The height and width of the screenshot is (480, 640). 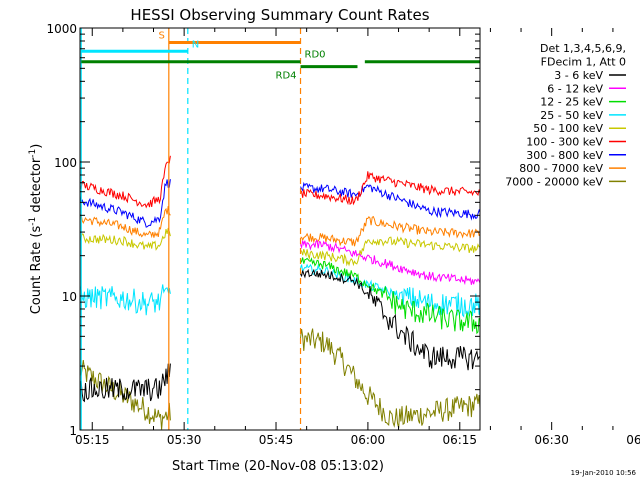 I want to click on x-tick-label-6: 06:45, so click(x=633, y=440).